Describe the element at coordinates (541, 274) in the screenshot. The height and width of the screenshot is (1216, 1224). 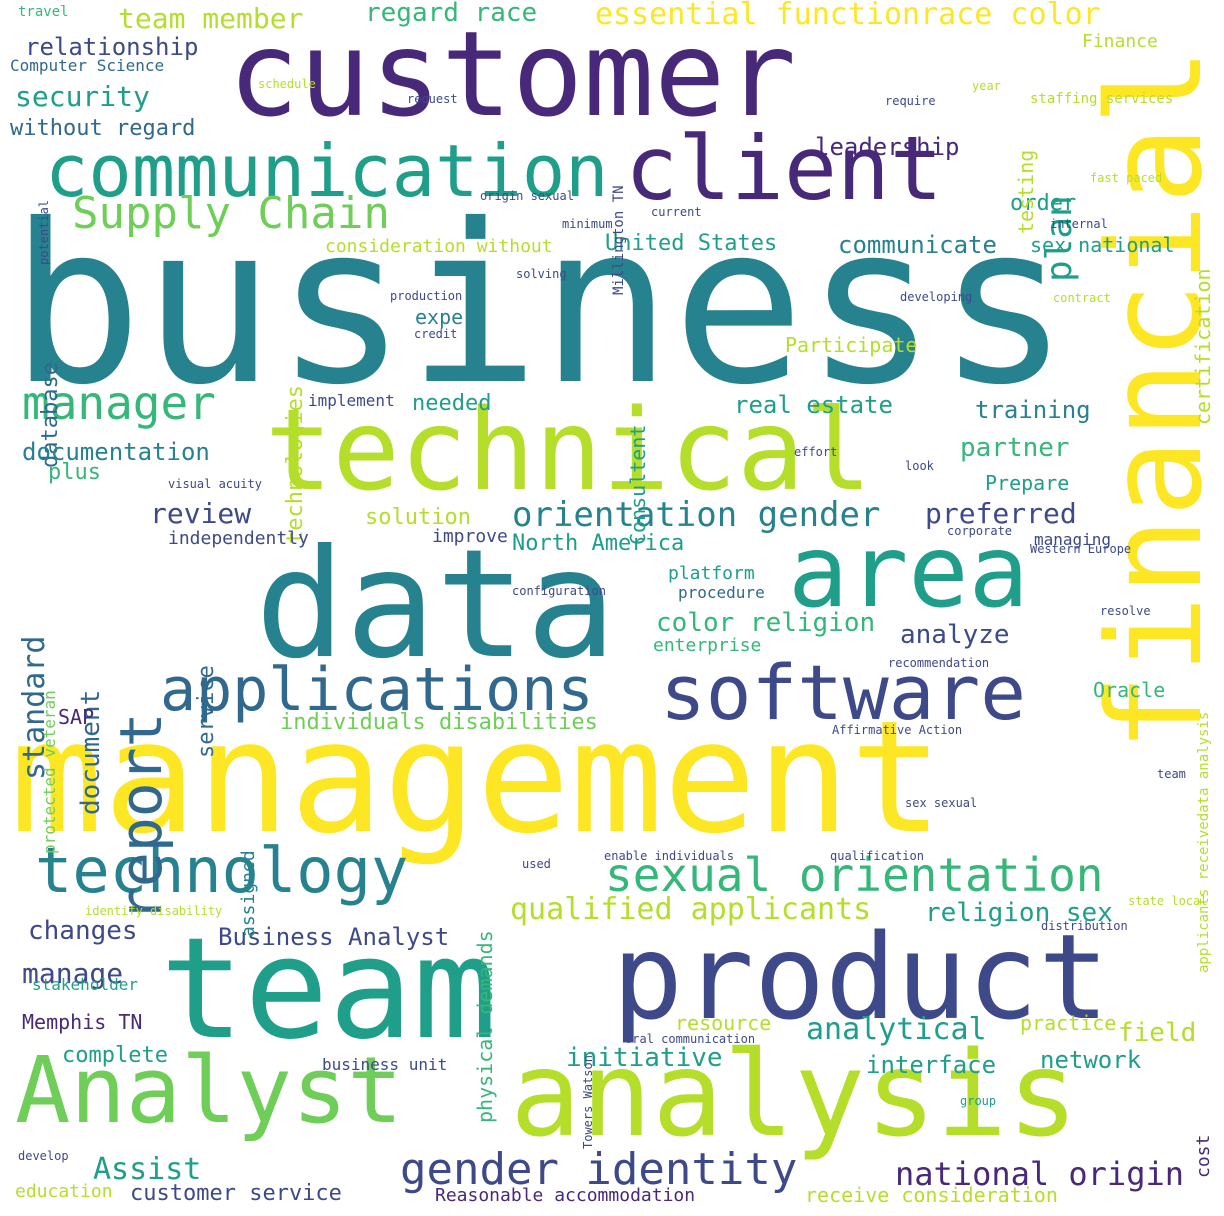
I see `word-solving: solving` at that location.